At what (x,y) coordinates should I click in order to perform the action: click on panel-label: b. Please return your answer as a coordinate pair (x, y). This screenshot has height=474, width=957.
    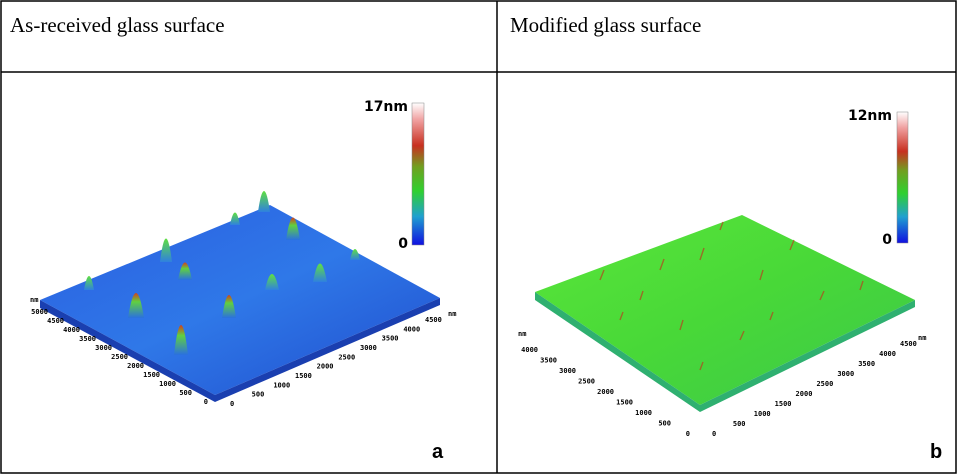
    Looking at the image, I should click on (936, 452).